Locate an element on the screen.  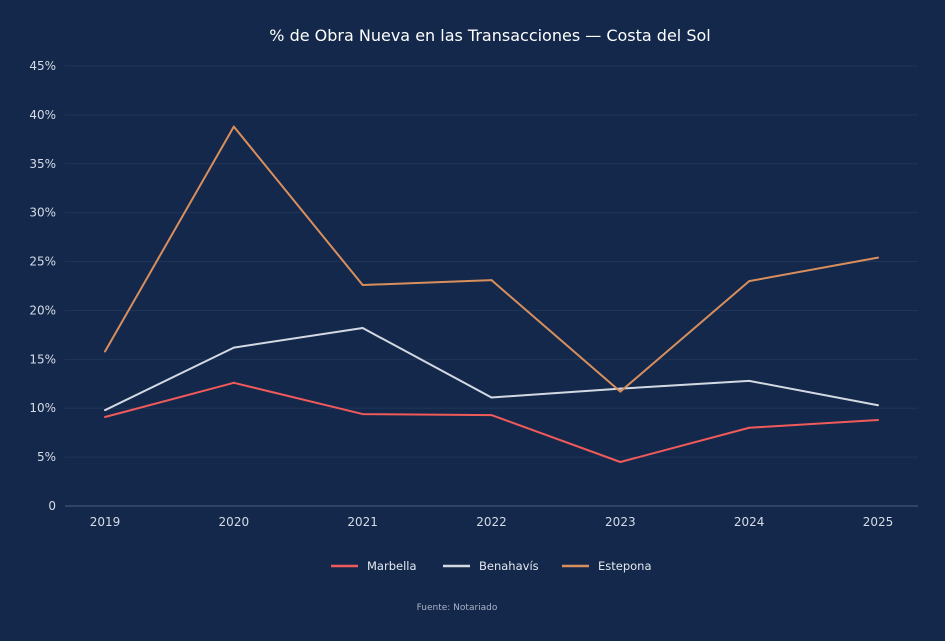
x-tick-label: 2023 is located at coordinates (620, 522).